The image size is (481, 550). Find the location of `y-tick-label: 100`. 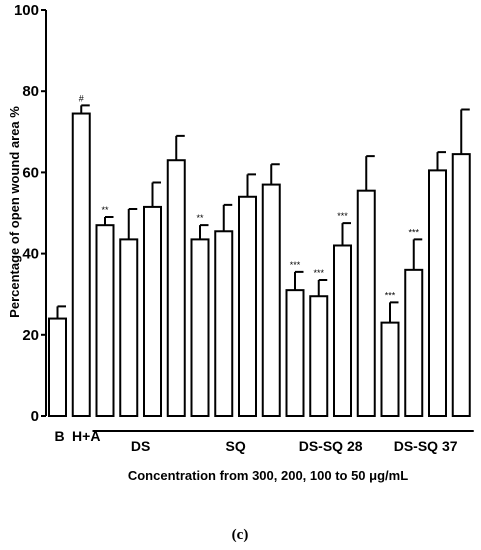

y-tick-label: 100 is located at coordinates (26, 10).